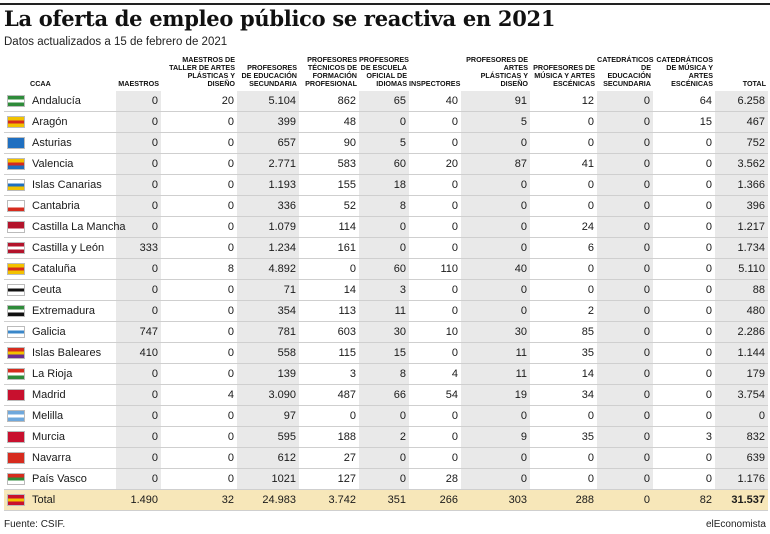 Image resolution: width=770 pixels, height=534 pixels. I want to click on value-cell: 1021, so click(268, 479).